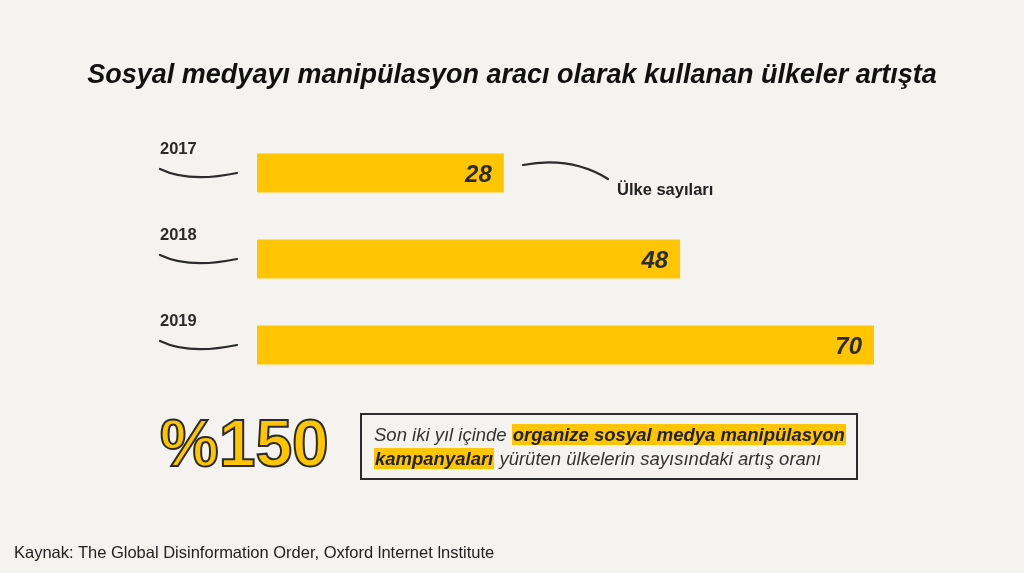 The image size is (1024, 573). What do you see at coordinates (440, 434) in the screenshot?
I see `text: Son iki yıl içinde` at bounding box center [440, 434].